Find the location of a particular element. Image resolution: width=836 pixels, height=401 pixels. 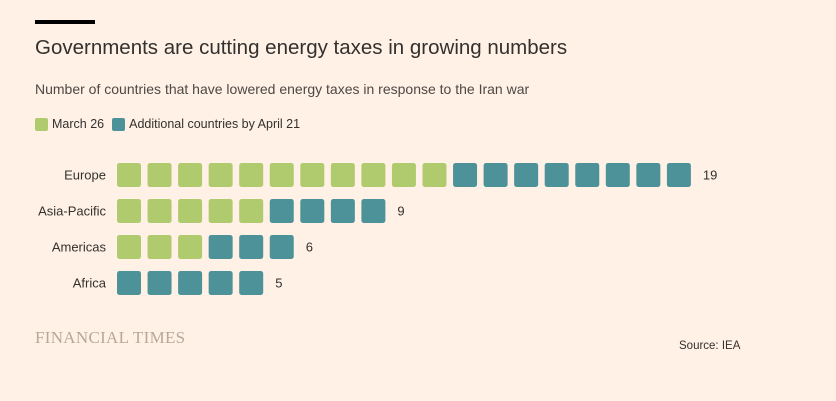

legend-swatch-april is located at coordinates (119, 124).